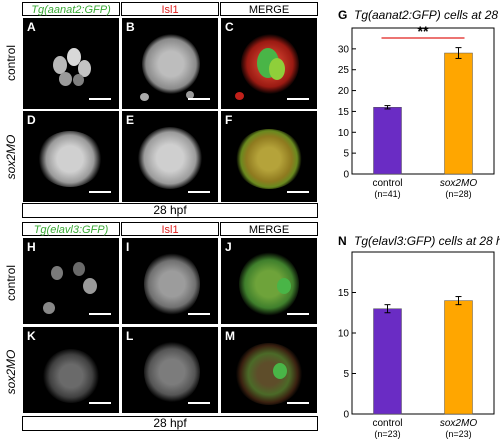  Describe the element at coordinates (71, 63) in the screenshot. I see `panel-a: A` at that location.